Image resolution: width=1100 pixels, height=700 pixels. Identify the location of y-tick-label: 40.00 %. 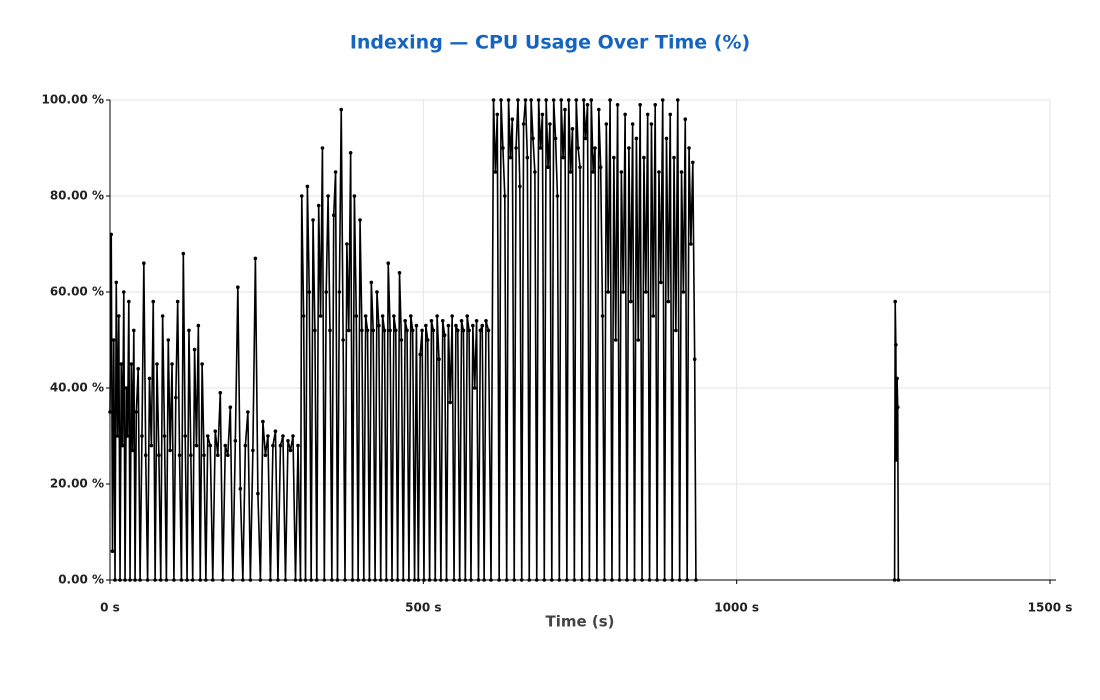
(77, 388).